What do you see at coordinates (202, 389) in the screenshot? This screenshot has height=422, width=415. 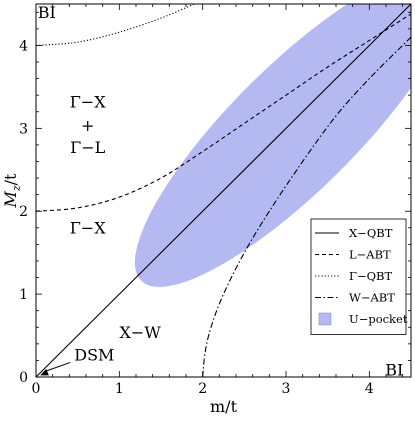 I see `x-tick-label: 2` at bounding box center [202, 389].